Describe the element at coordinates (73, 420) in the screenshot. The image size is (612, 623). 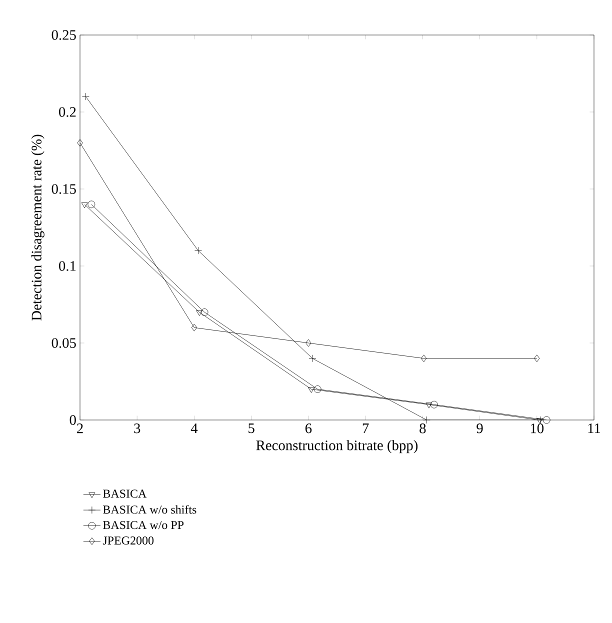
I see `y-tick-label: 0` at that location.